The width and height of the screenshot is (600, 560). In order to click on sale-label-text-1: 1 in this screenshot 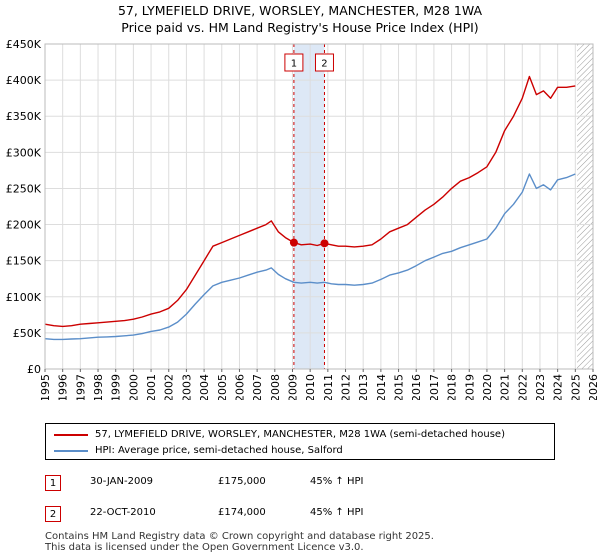, I will do `click(294, 64)`.